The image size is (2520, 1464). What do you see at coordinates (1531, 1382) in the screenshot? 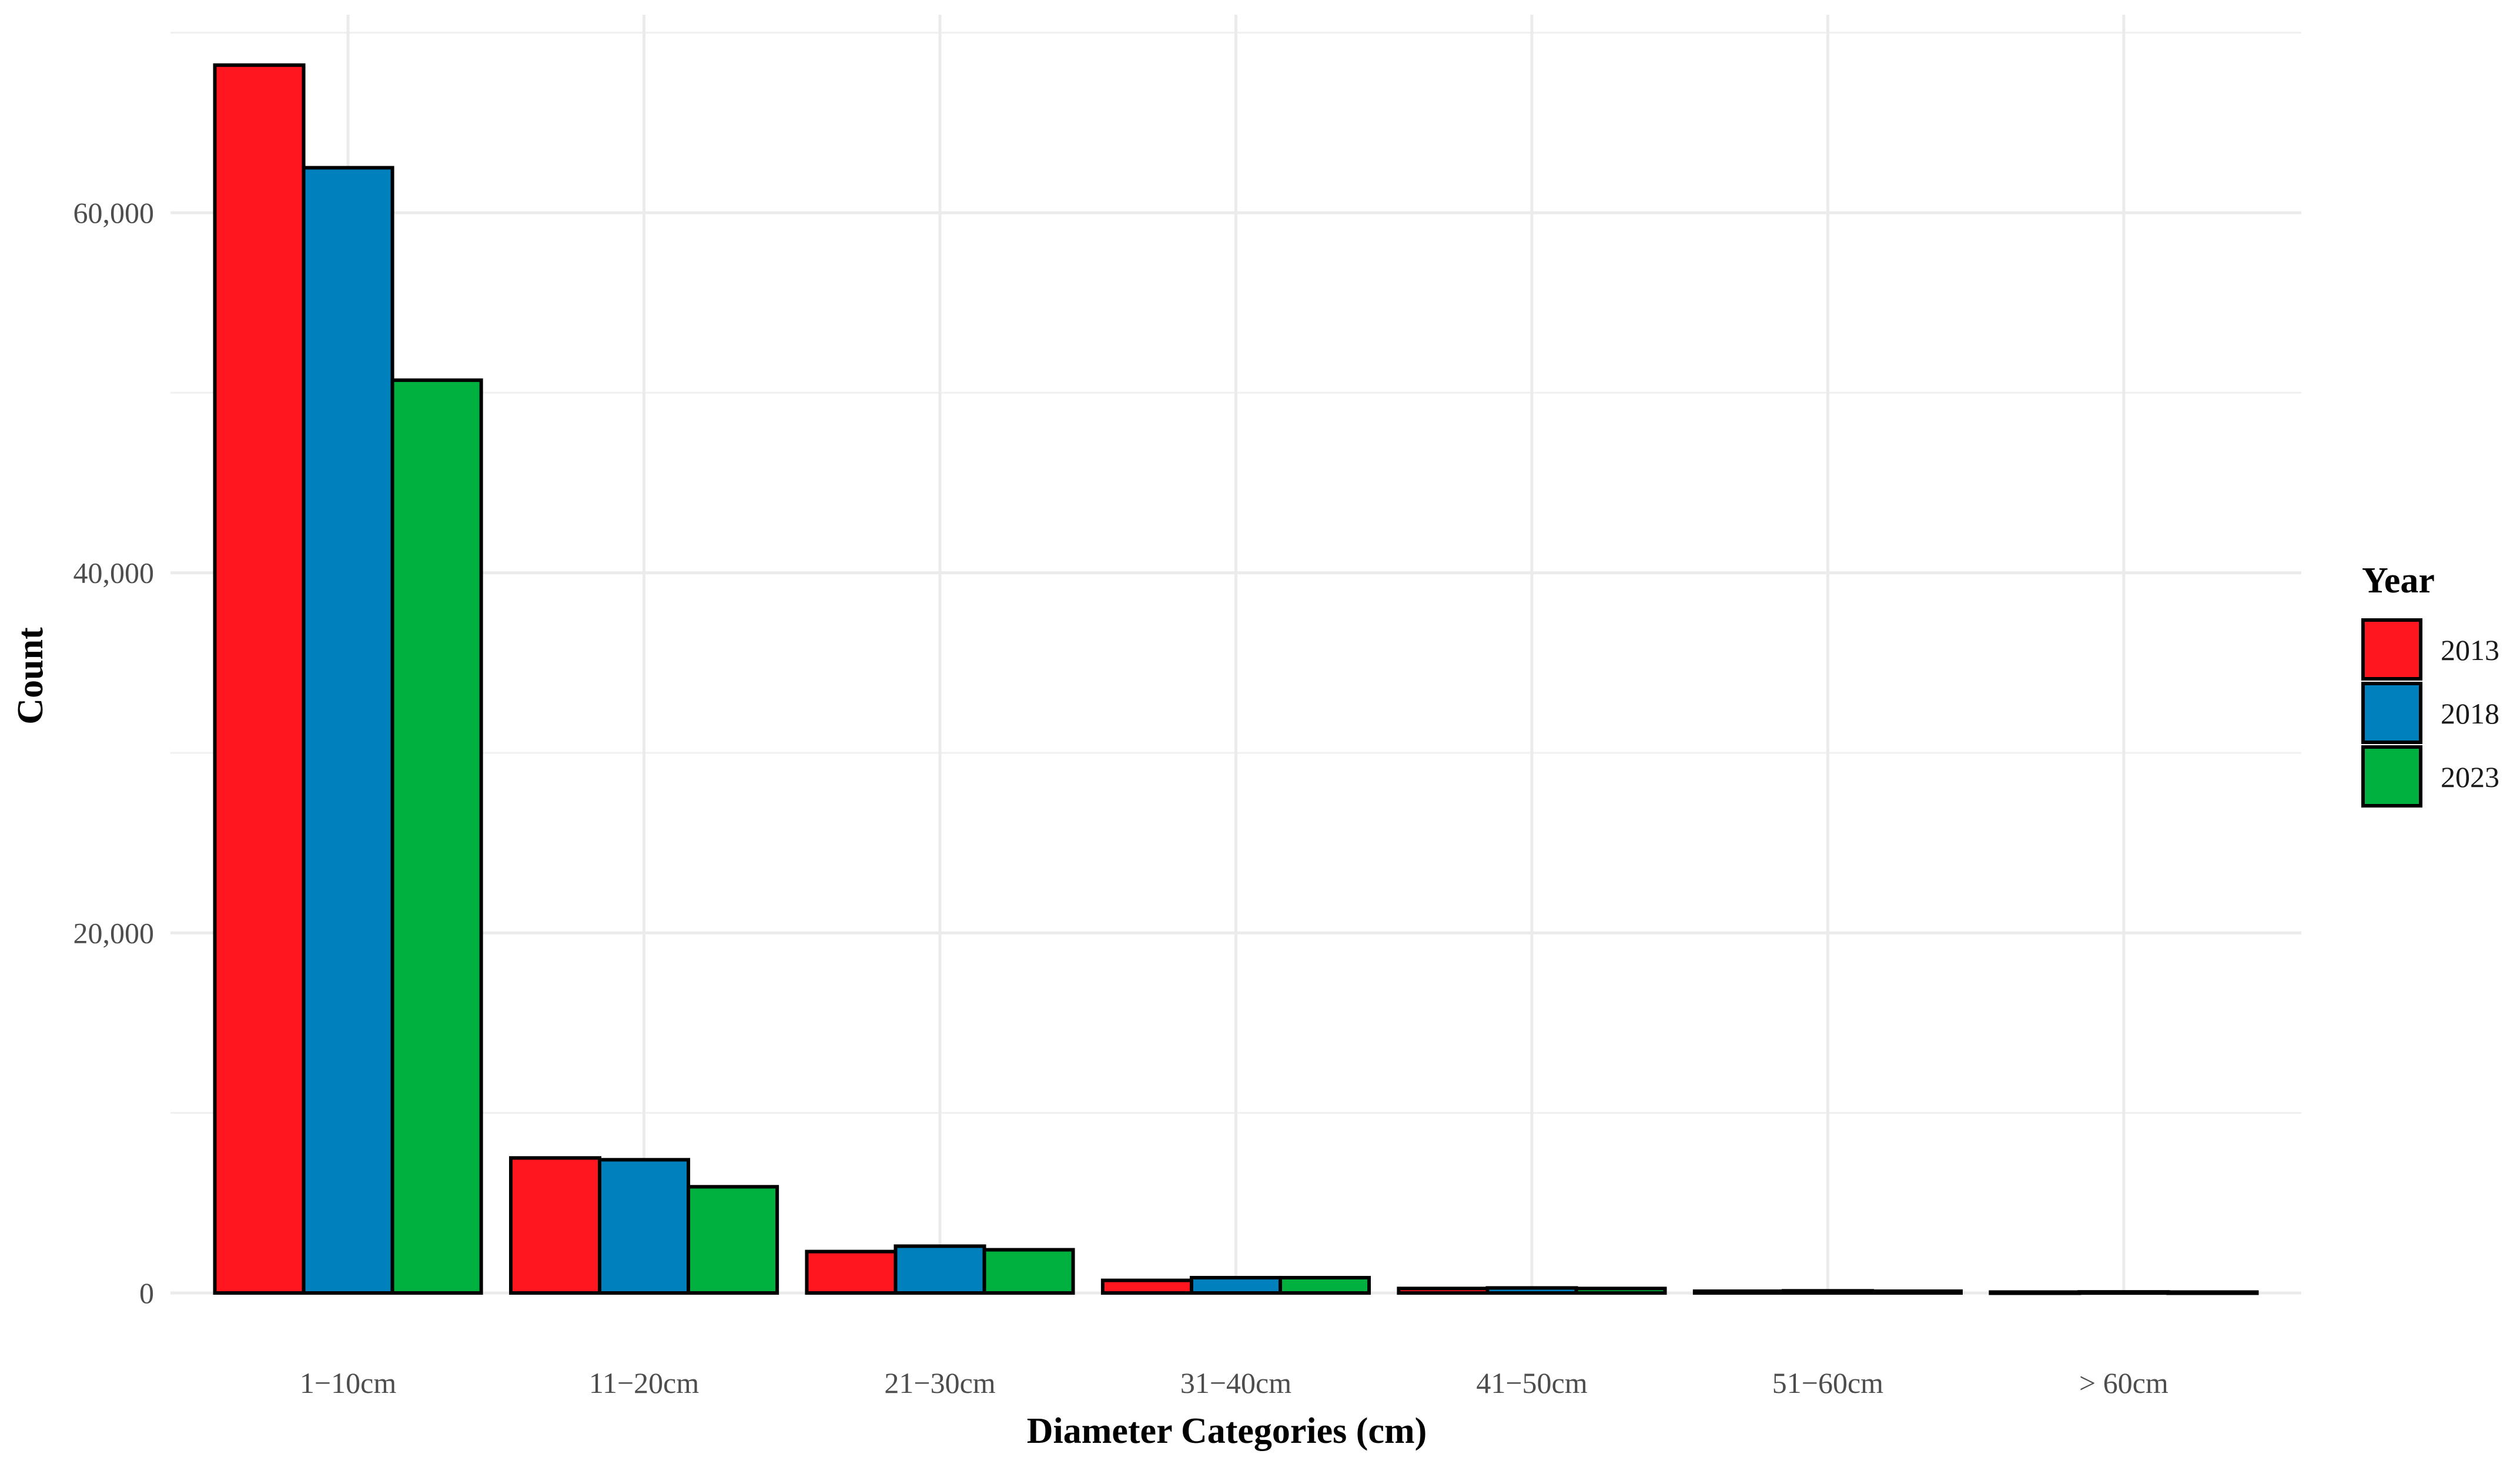
I see `x-tick-label: 41−50cm` at bounding box center [1531, 1382].